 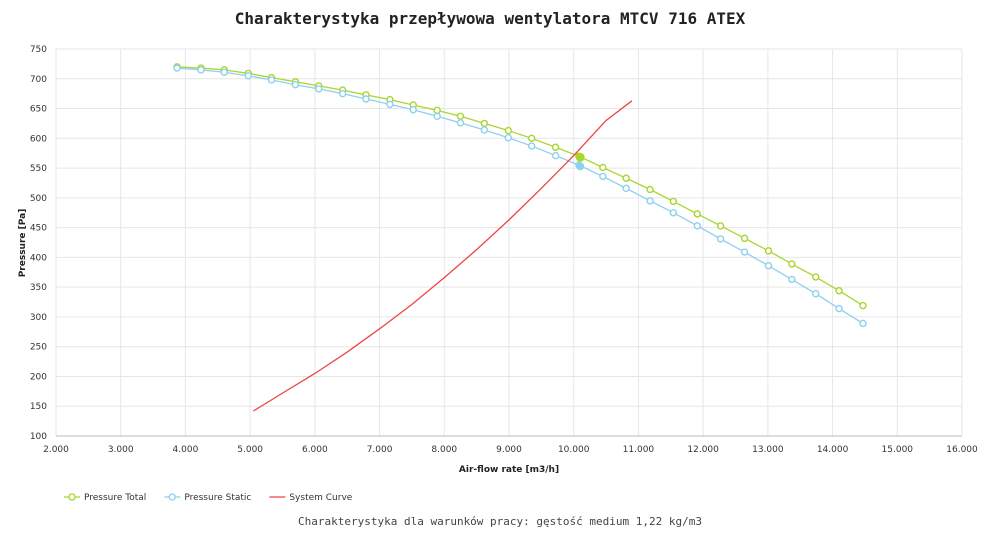 What do you see at coordinates (38, 258) in the screenshot?
I see `y-tick-label: 400` at bounding box center [38, 258].